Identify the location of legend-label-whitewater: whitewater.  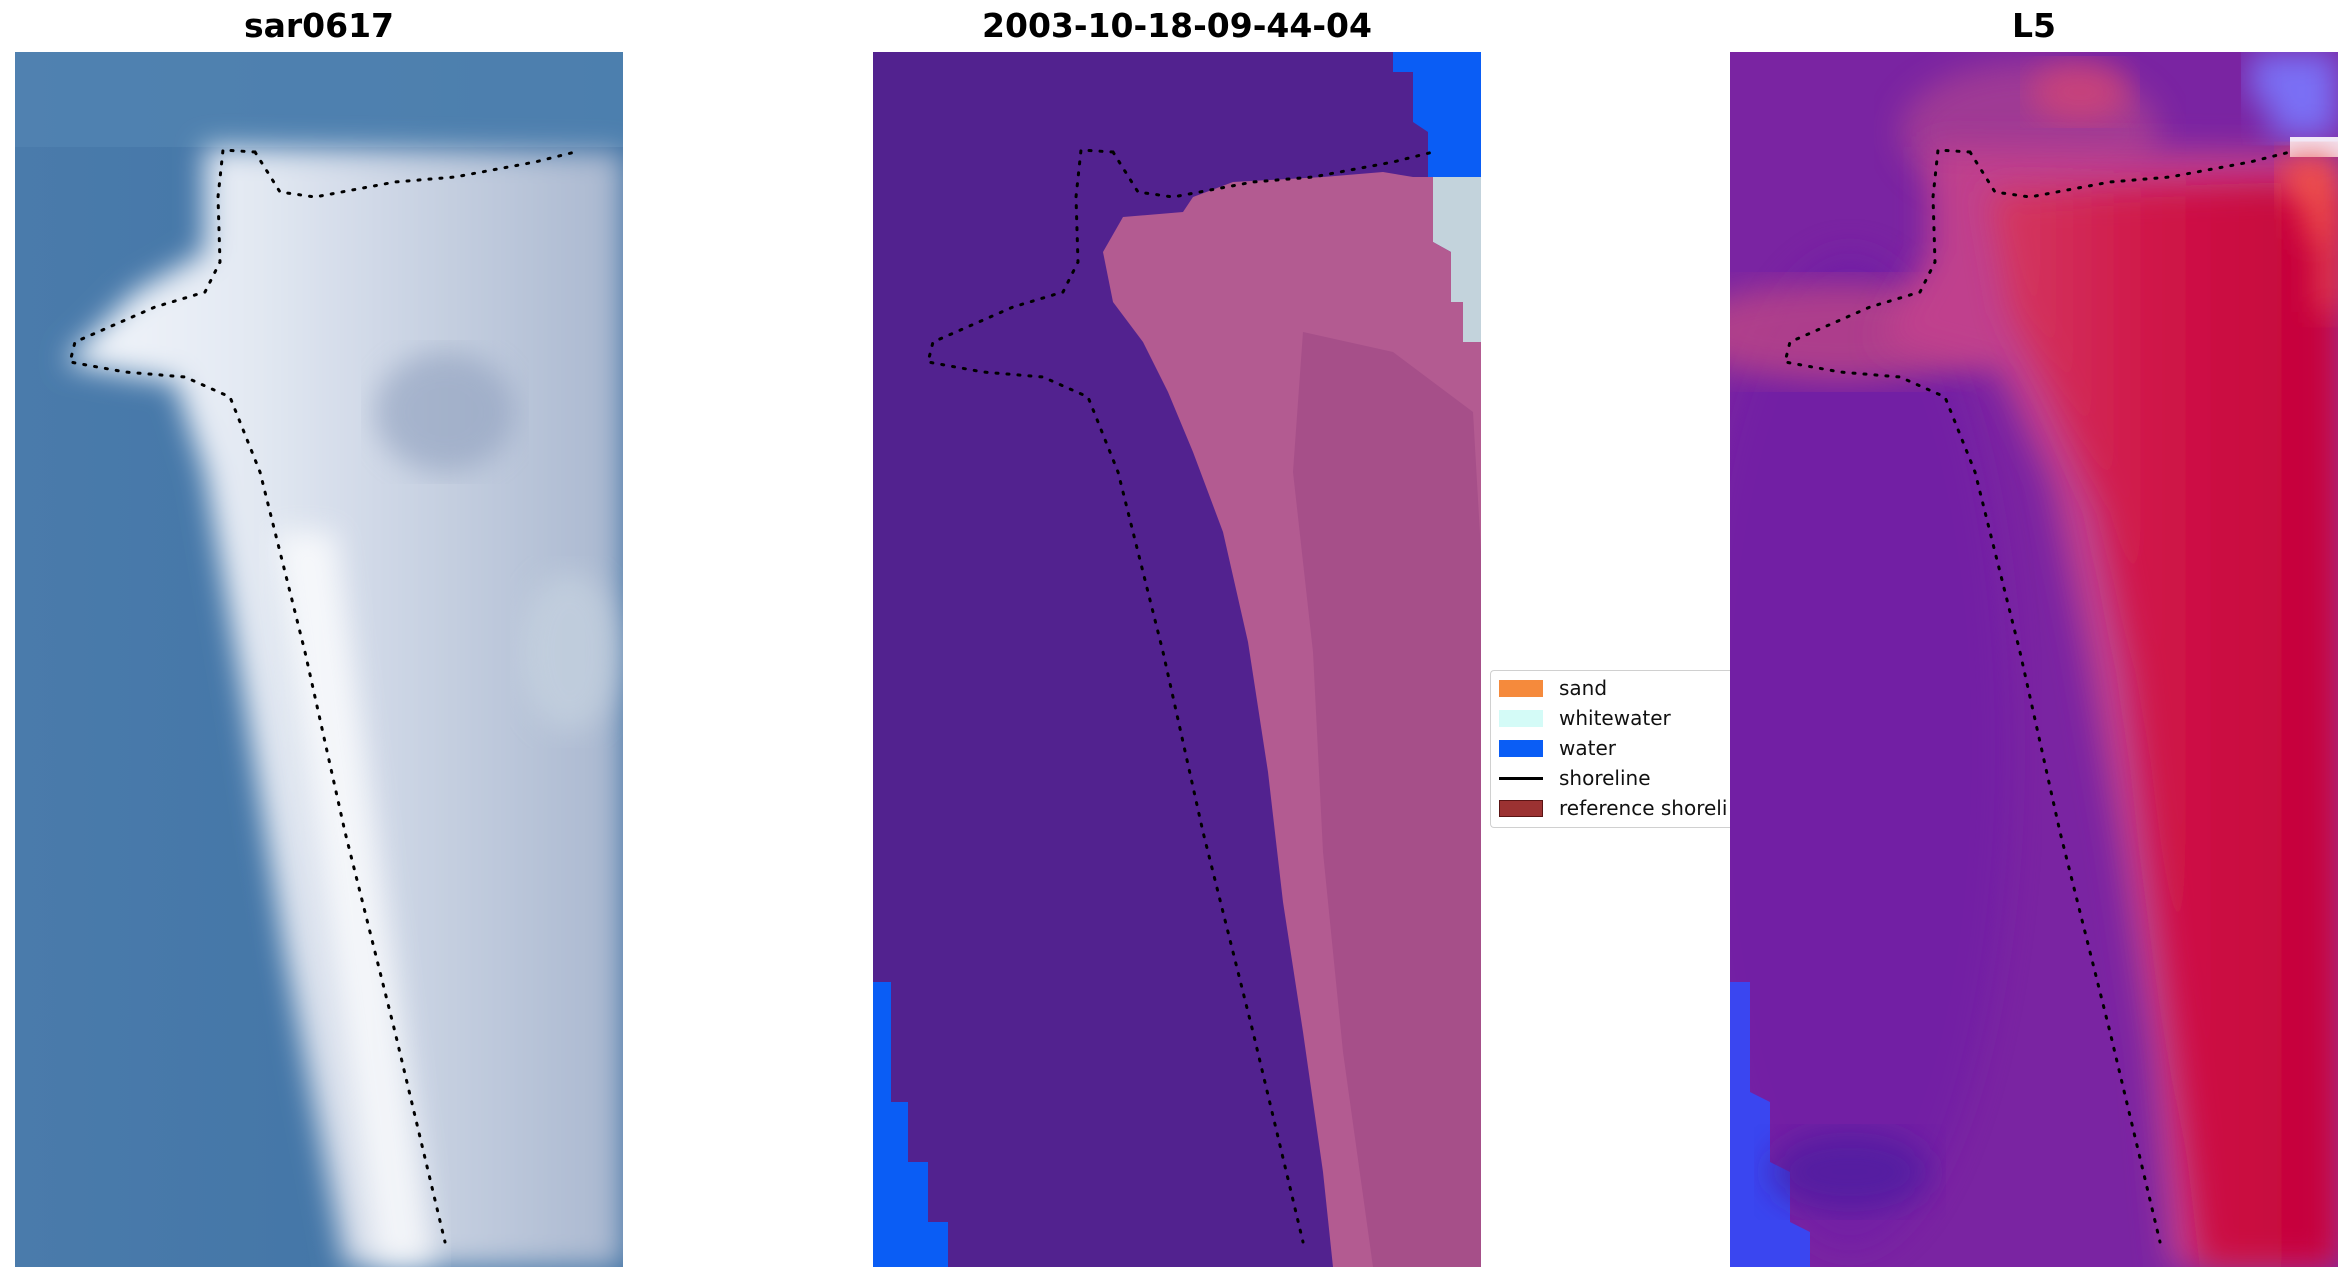
(1615, 718).